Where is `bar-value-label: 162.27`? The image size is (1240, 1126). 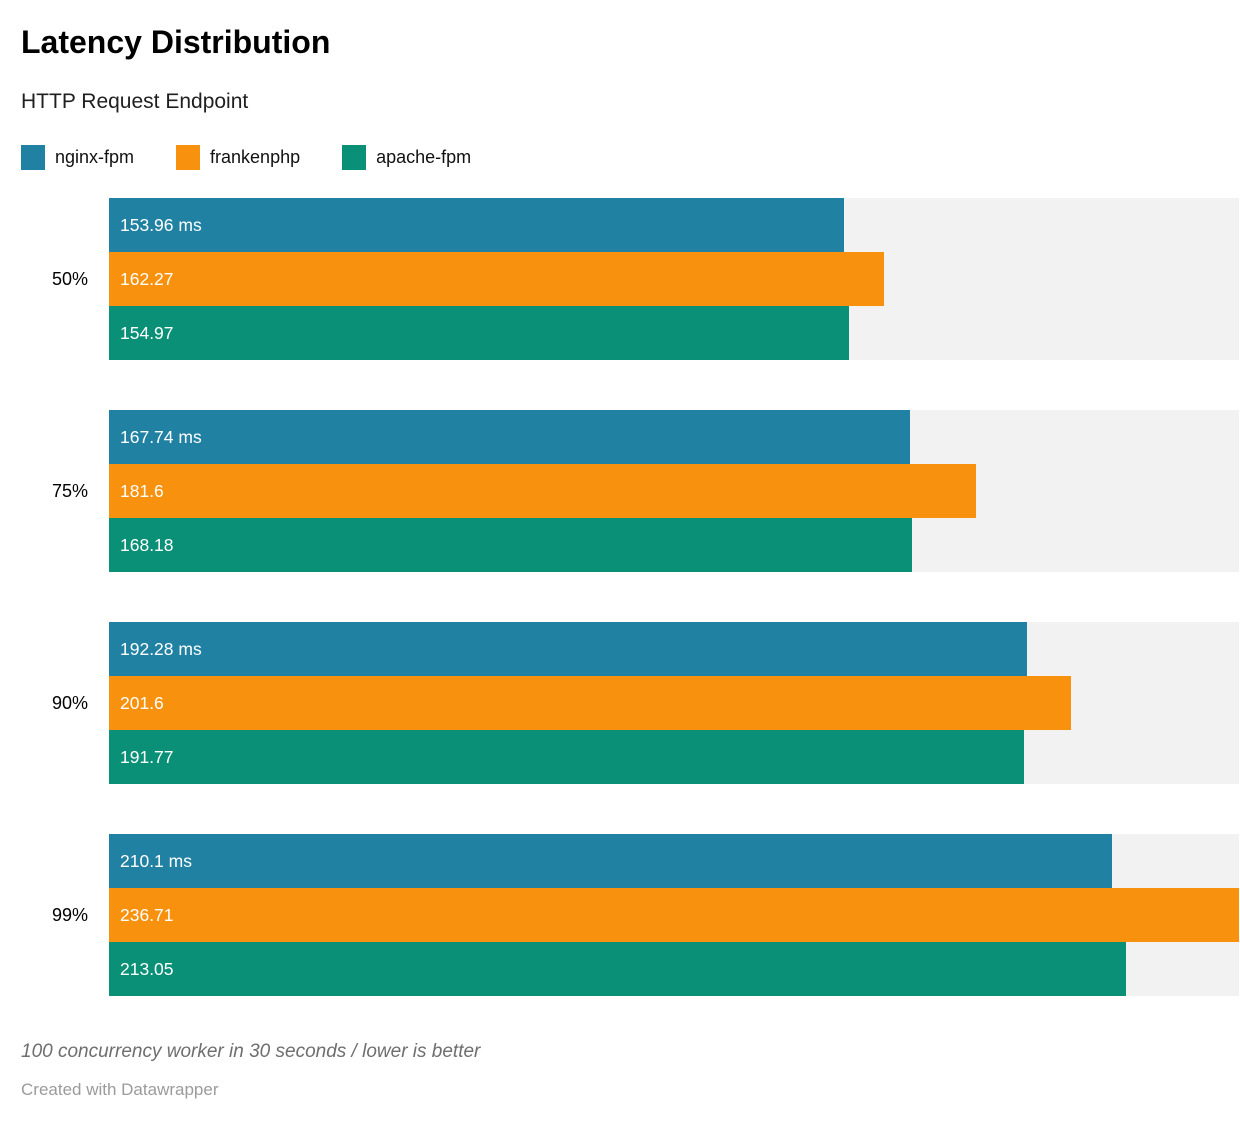 bar-value-label: 162.27 is located at coordinates (147, 278).